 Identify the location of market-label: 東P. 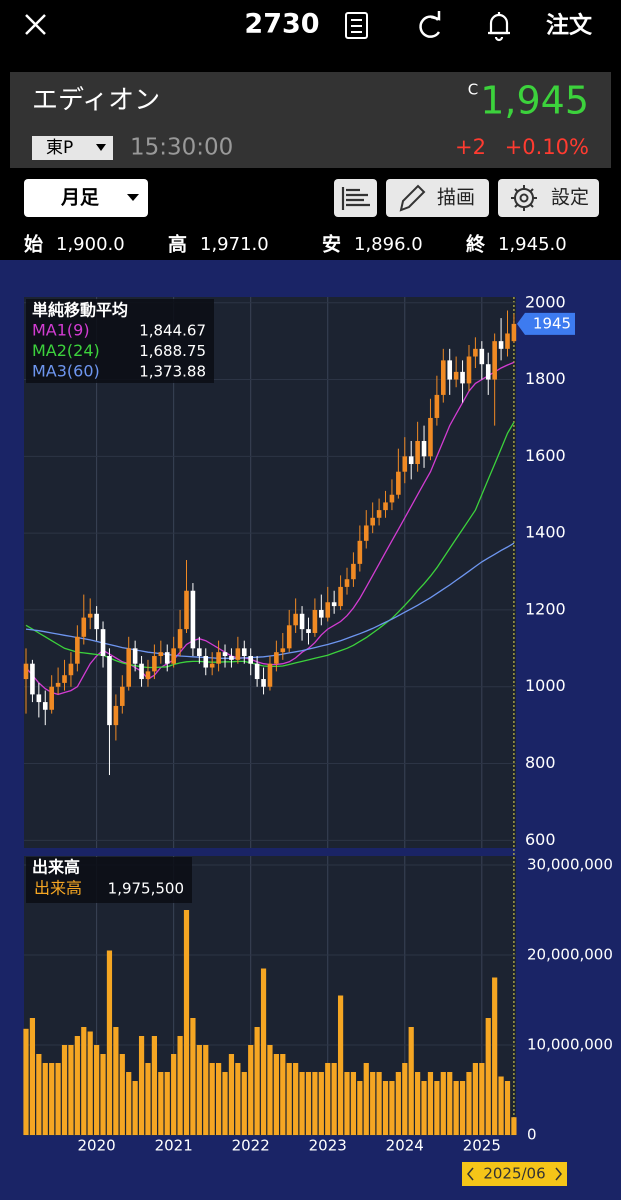
(59, 148).